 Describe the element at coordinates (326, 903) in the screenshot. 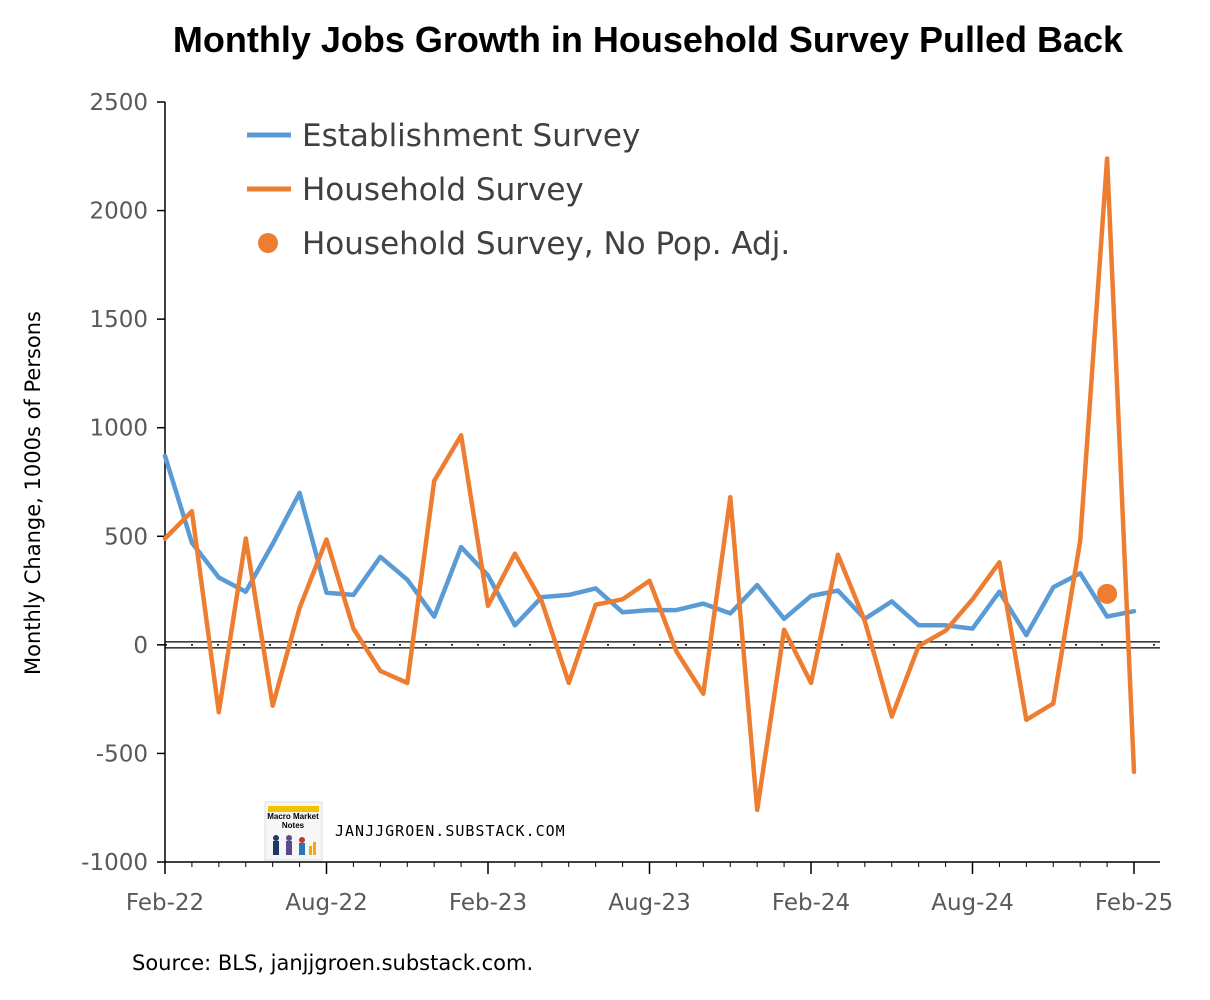

I see `x-tick-label: Aug-22` at that location.